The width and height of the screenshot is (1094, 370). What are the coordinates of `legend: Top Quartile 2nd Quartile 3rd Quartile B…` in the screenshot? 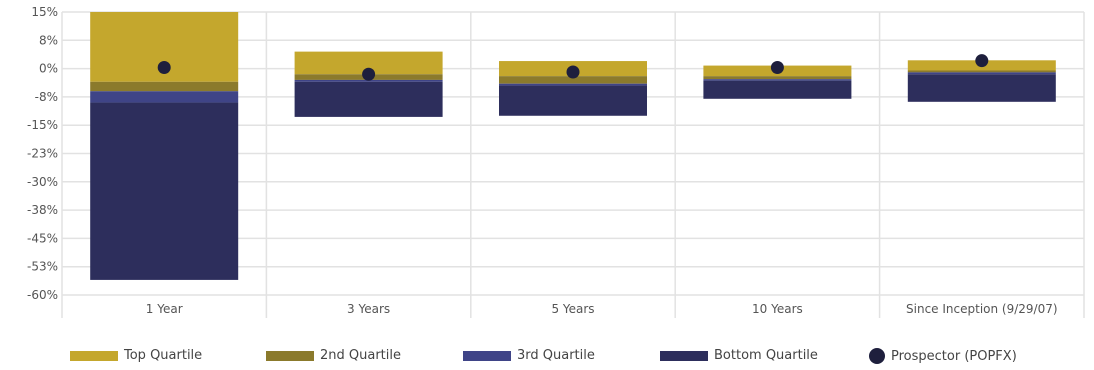 It's located at (547, 359).